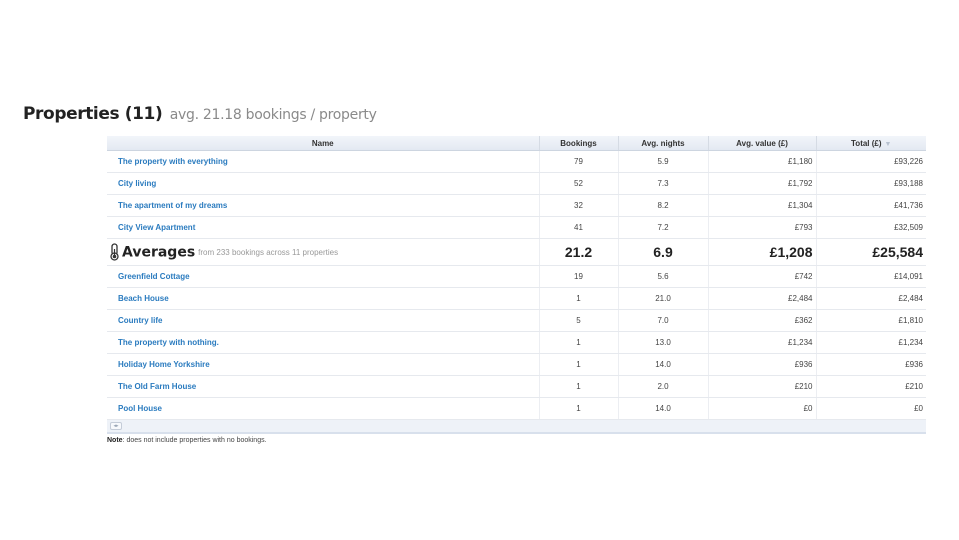 The image size is (959, 540). Describe the element at coordinates (871, 252) in the screenshot. I see `avg-total-cell: £25,584` at that location.